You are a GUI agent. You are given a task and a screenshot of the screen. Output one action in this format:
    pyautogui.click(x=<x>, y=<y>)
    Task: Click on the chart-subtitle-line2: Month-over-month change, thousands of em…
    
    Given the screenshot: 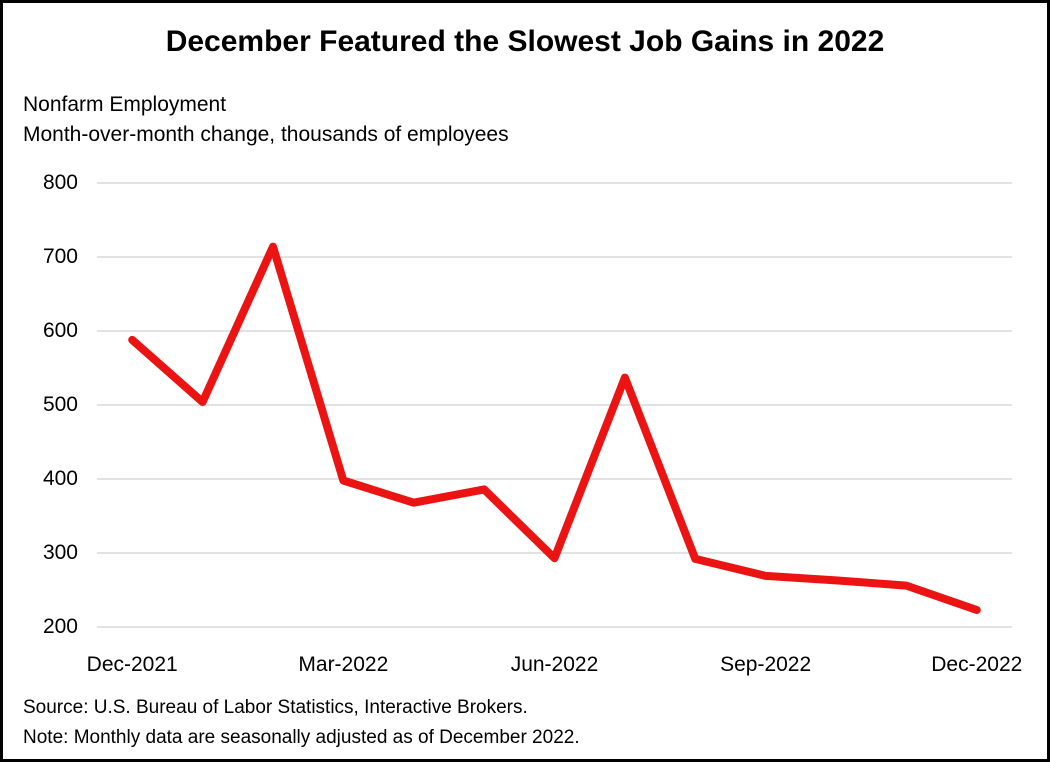 What is the action you would take?
    pyautogui.click(x=266, y=134)
    